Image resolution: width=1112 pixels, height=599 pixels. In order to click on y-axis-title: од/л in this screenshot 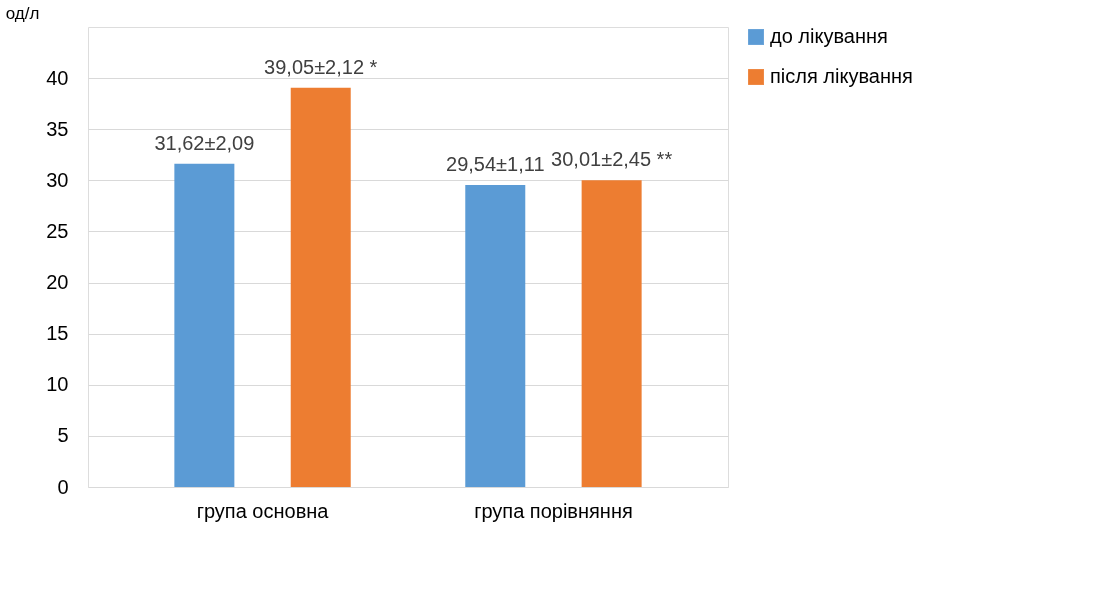, I will do `click(22, 13)`.